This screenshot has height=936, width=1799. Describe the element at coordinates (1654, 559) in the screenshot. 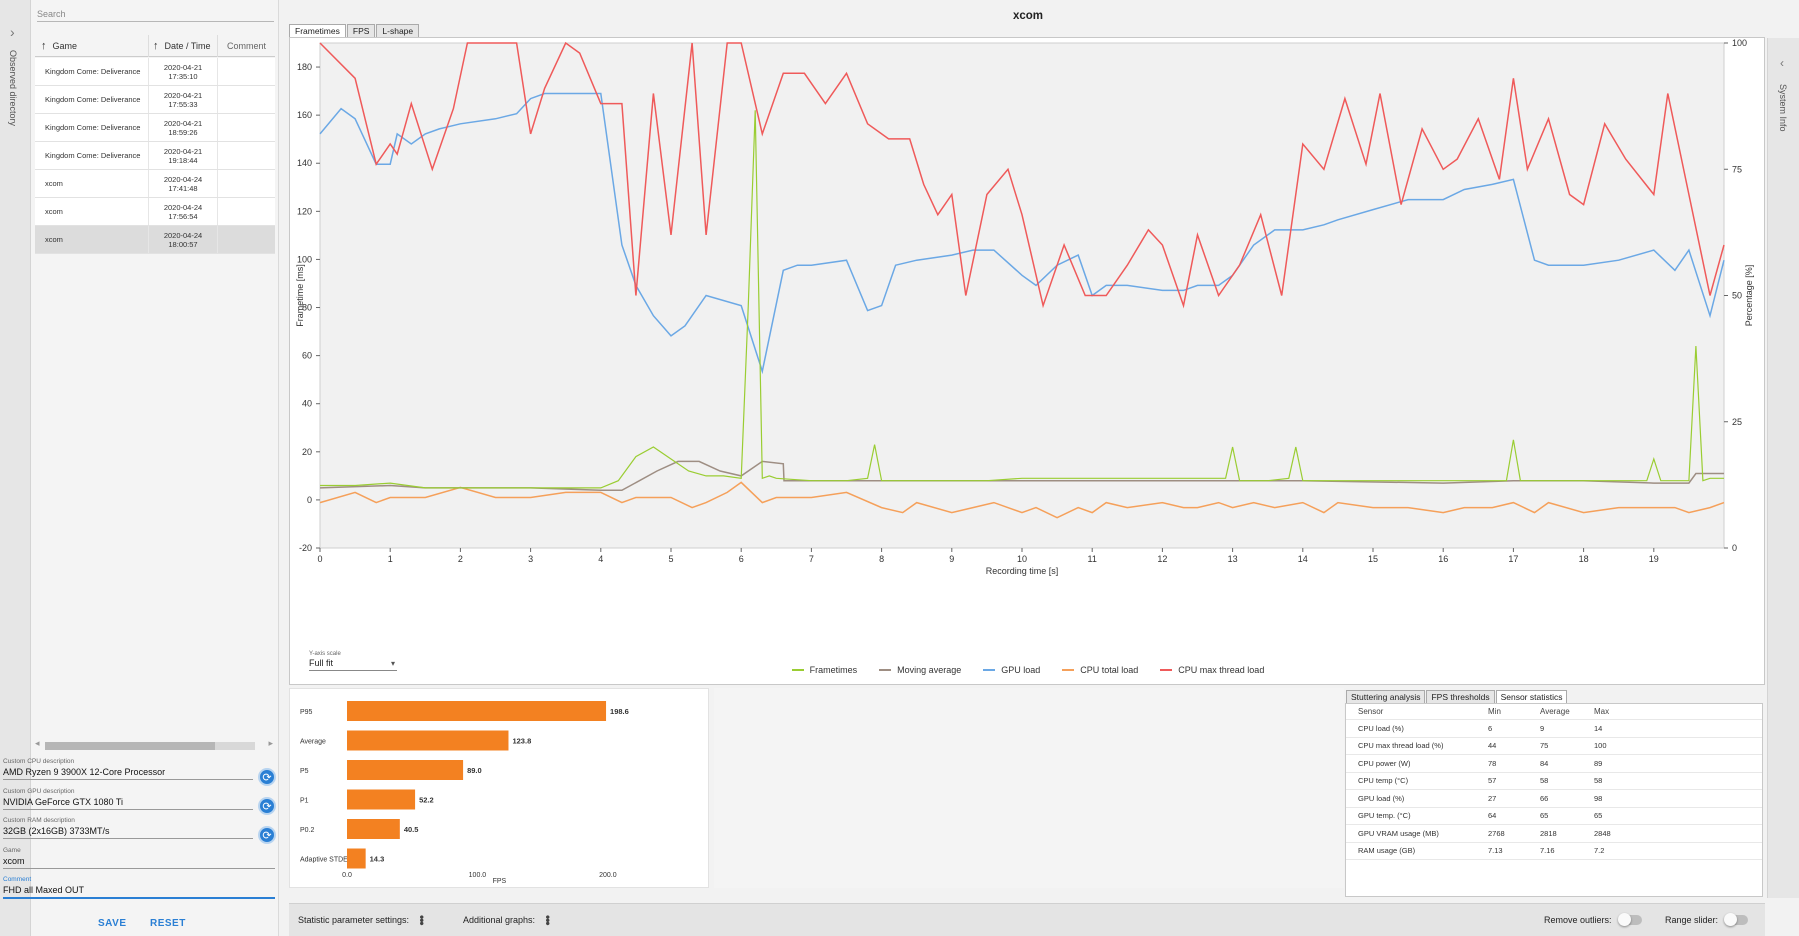

I see `x-tick-label: 19` at that location.